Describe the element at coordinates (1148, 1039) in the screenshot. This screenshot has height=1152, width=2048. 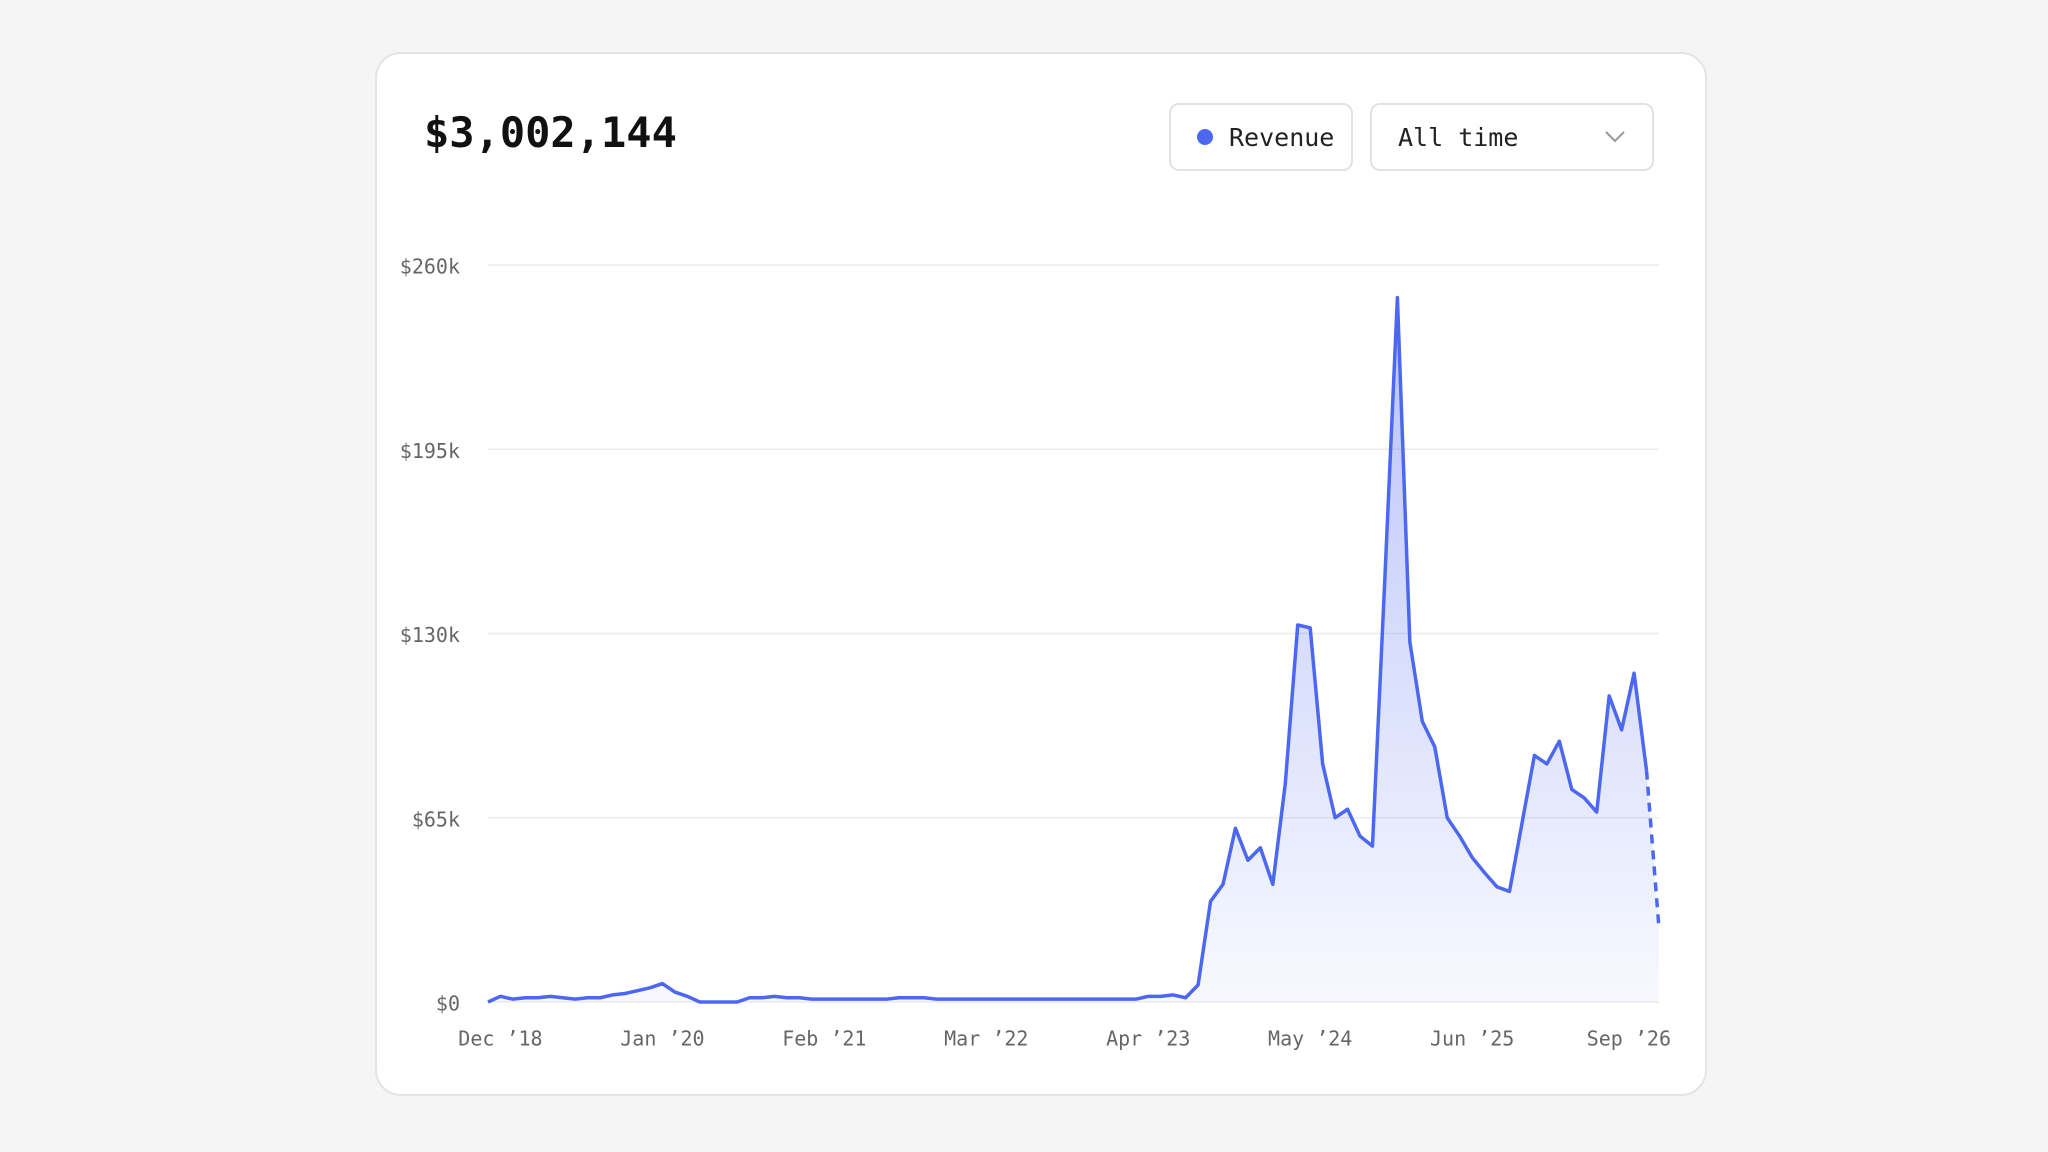
I see `x-tick-label: Apr ’23` at that location.